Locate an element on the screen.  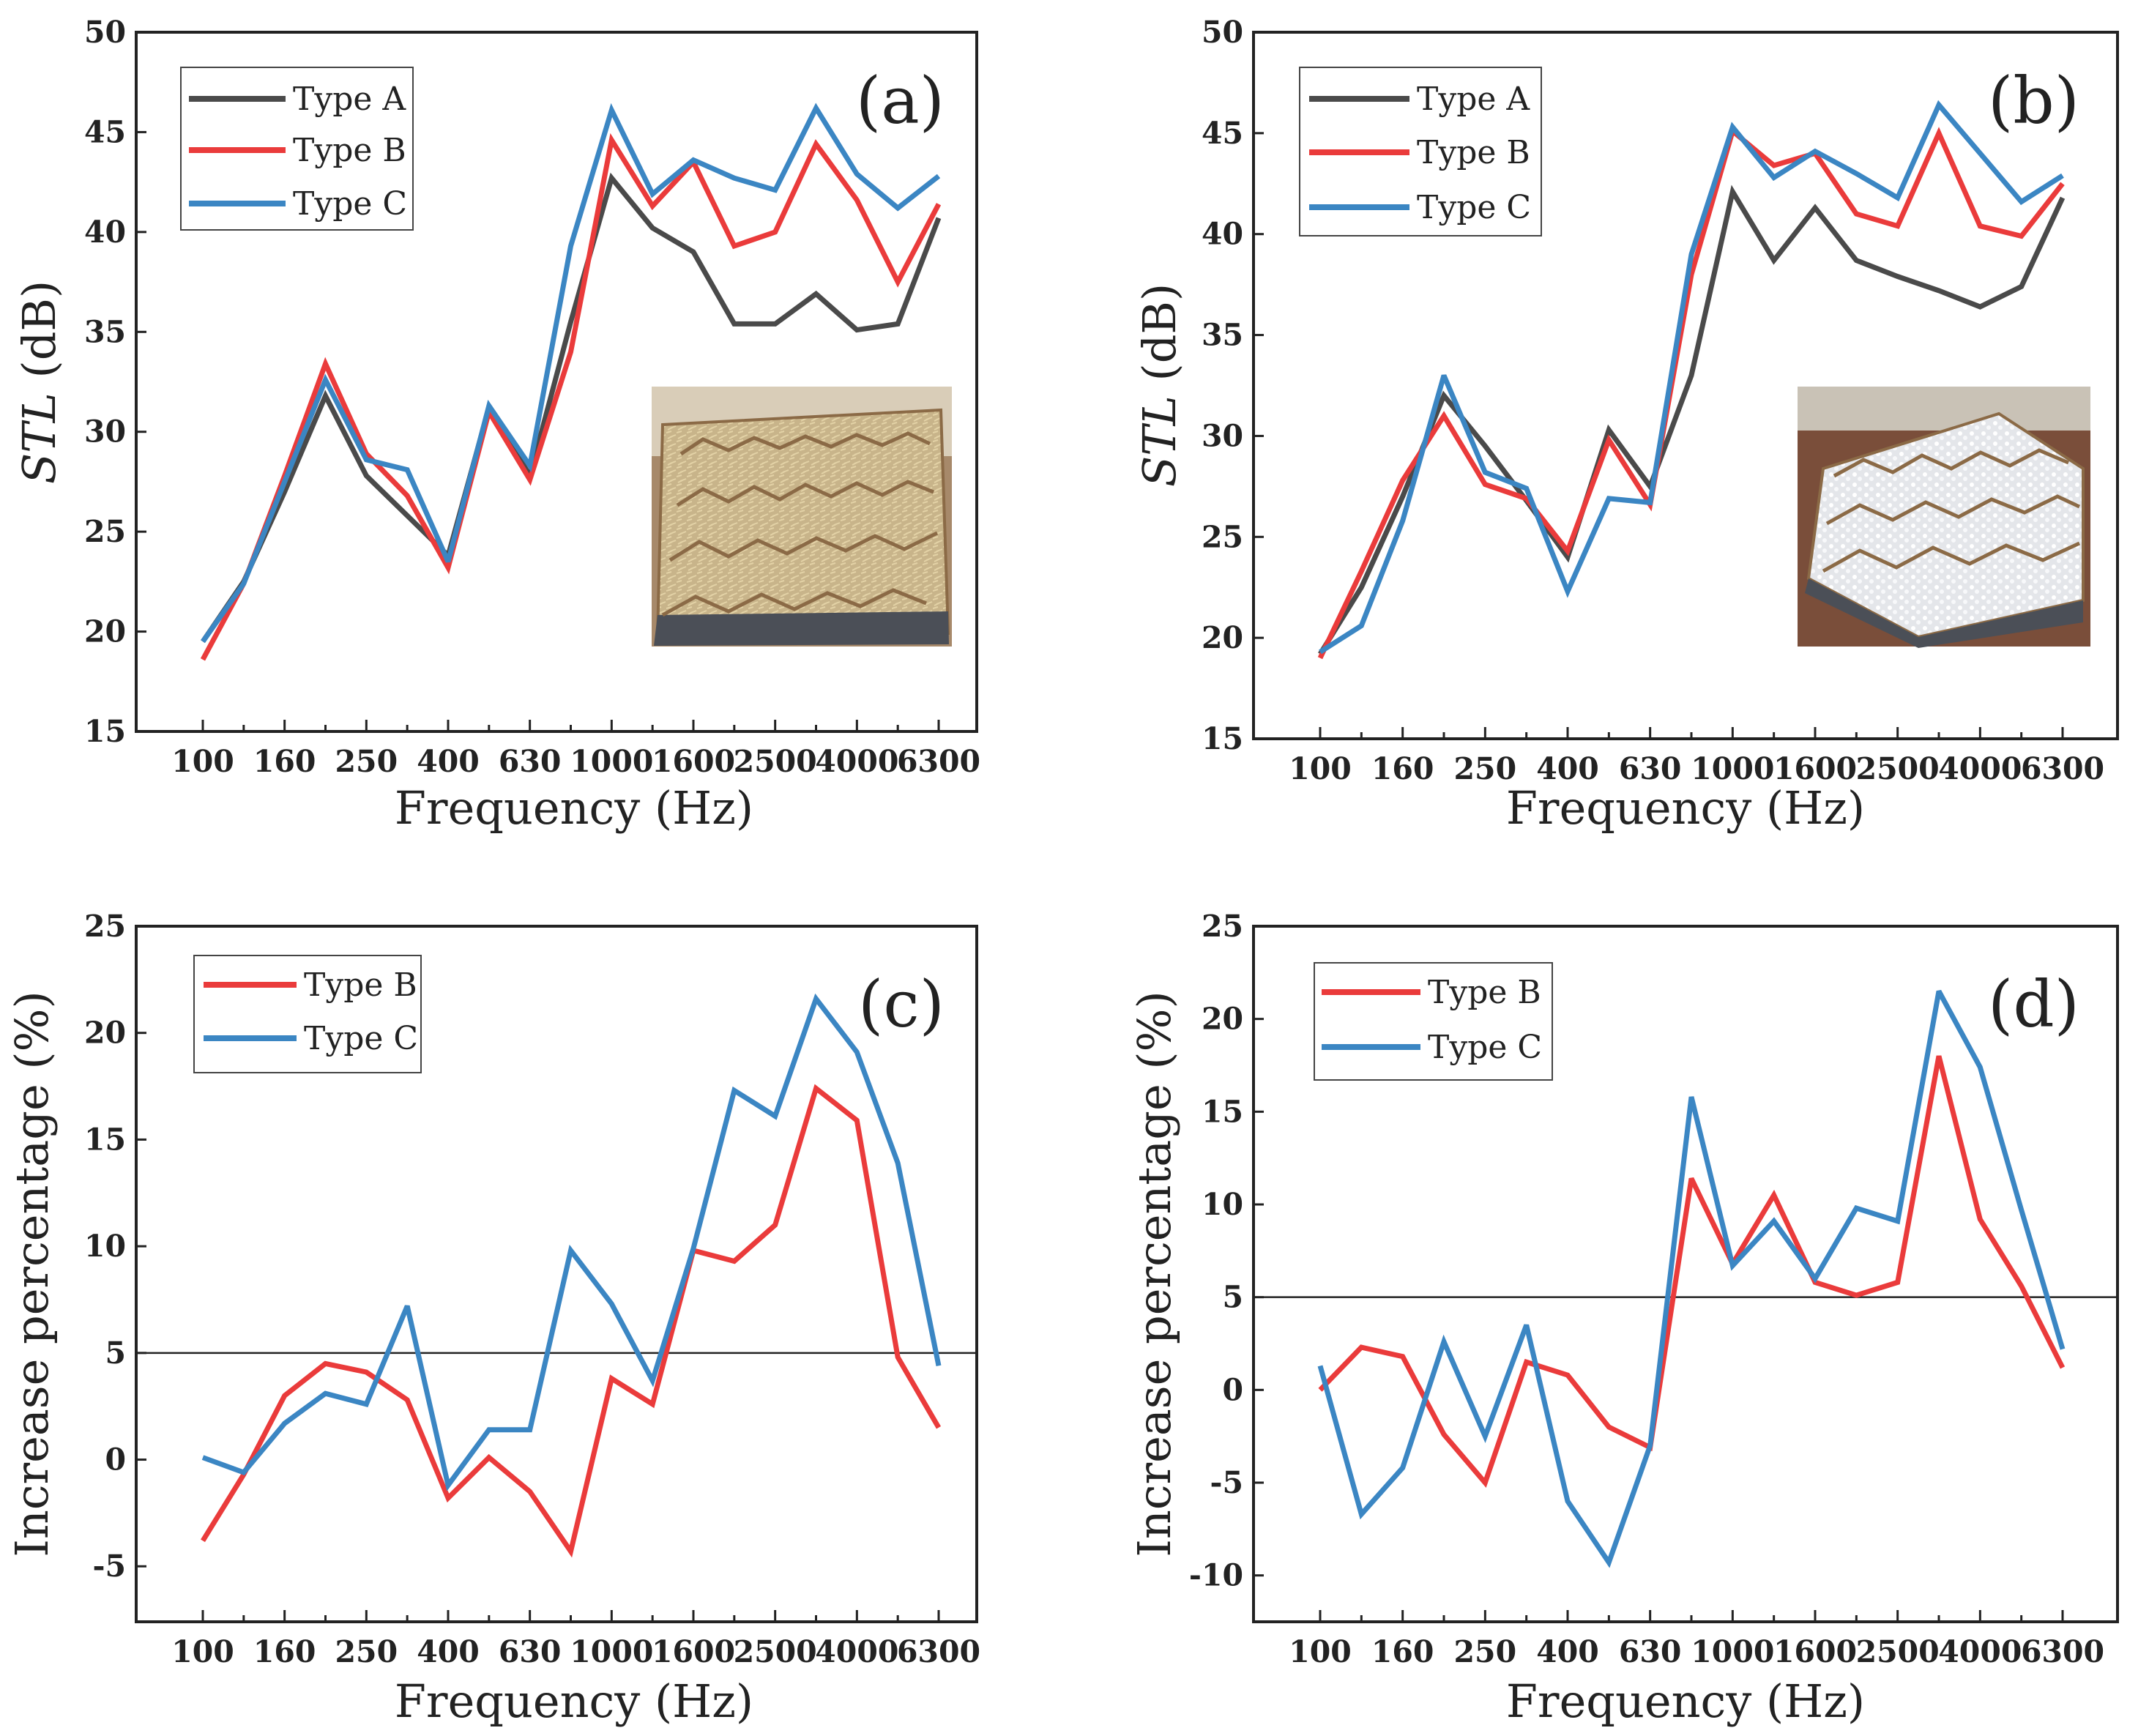
x-tick-label-b-8: 4000 is located at coordinates (1980, 768).